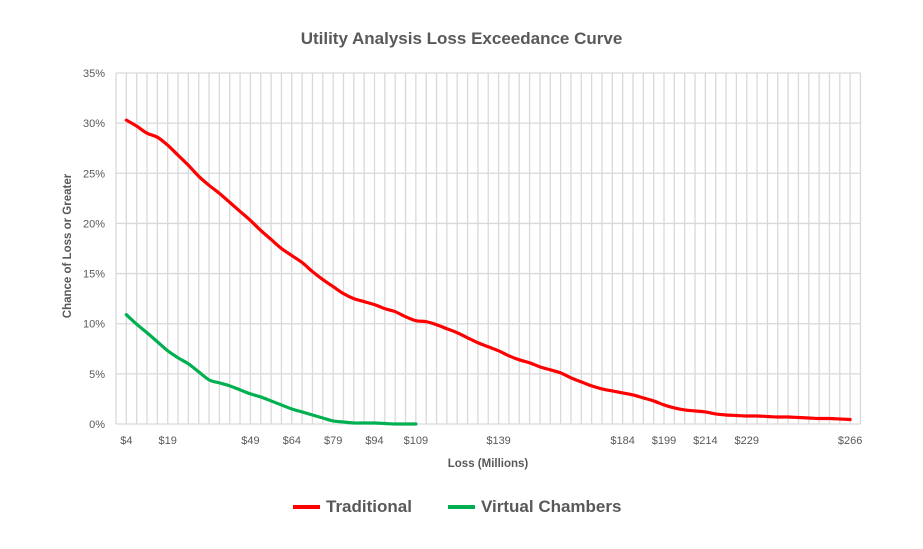 This screenshot has width=923, height=549. I want to click on y-tick-label: 30%, so click(94, 124).